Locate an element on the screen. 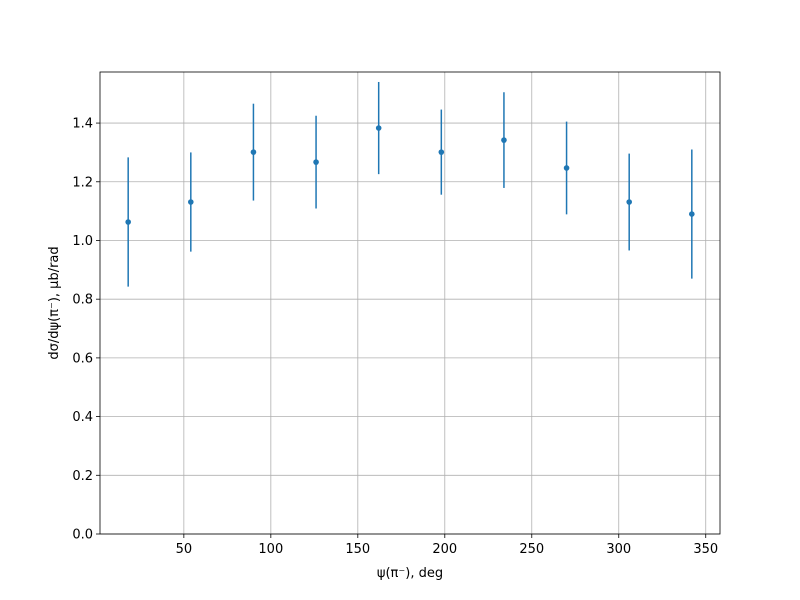  x-axis-label: ψ(π⁻), deg is located at coordinates (410, 573).